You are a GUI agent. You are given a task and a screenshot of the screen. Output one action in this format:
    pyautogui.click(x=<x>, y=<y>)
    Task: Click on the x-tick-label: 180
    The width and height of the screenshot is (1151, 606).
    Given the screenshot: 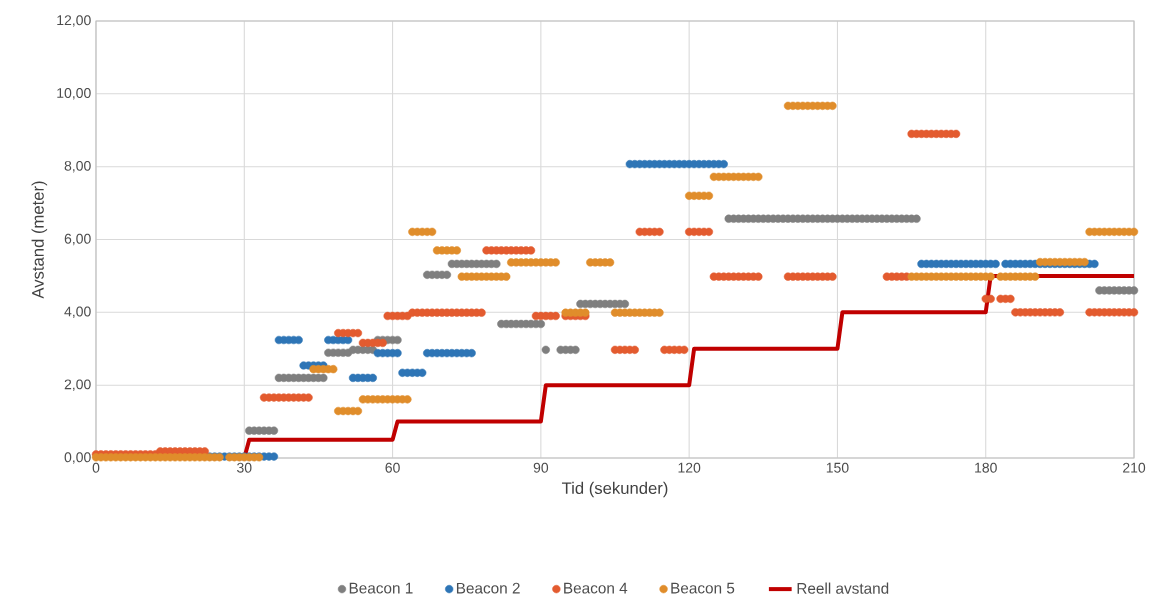 What is the action you would take?
    pyautogui.click(x=986, y=467)
    